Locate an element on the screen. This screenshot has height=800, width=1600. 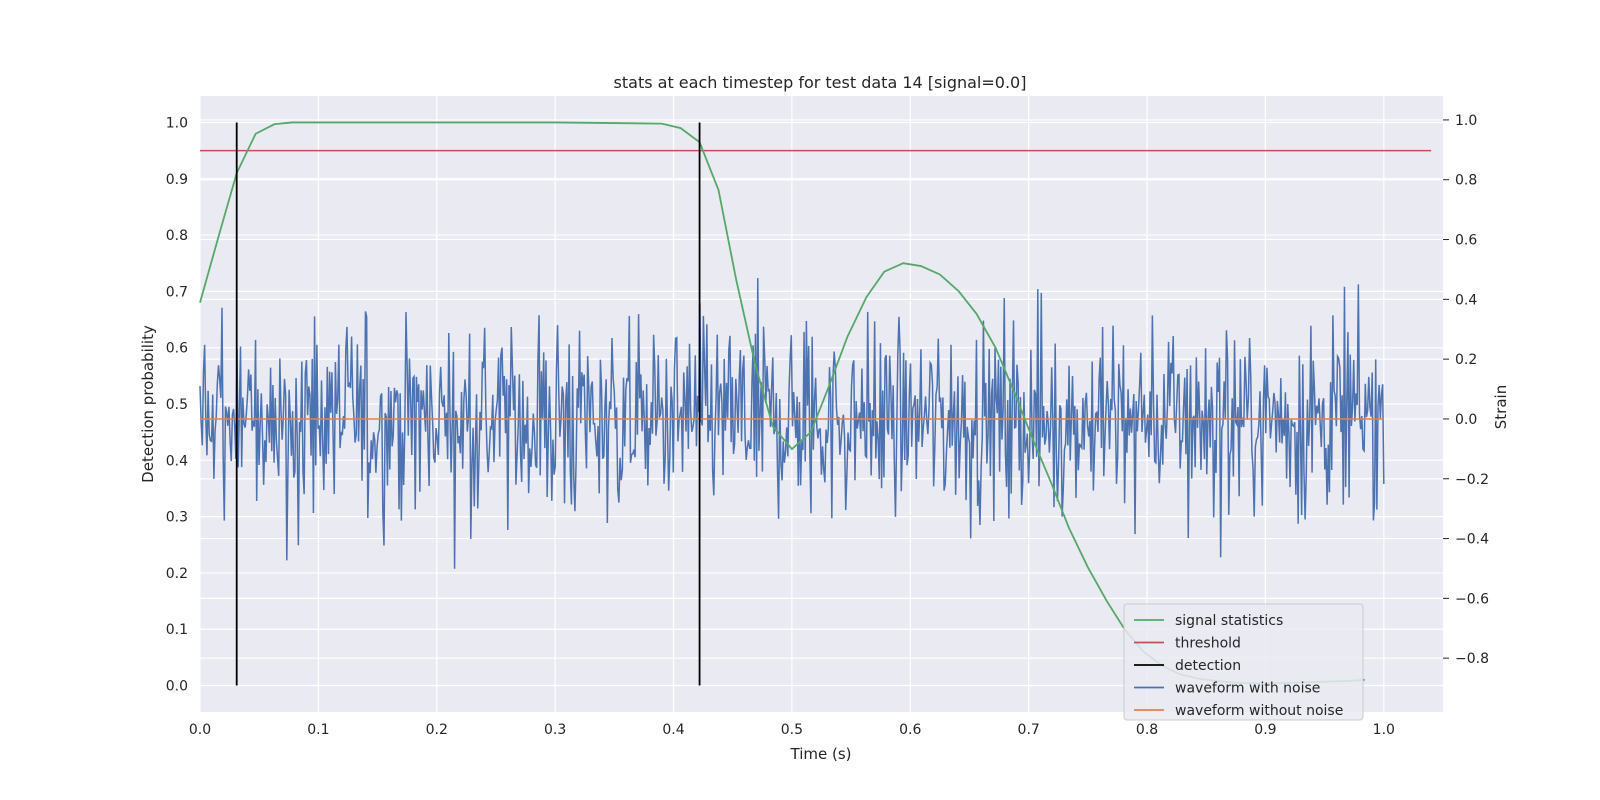
y-tick-label: 0.3 is located at coordinates (177, 518).